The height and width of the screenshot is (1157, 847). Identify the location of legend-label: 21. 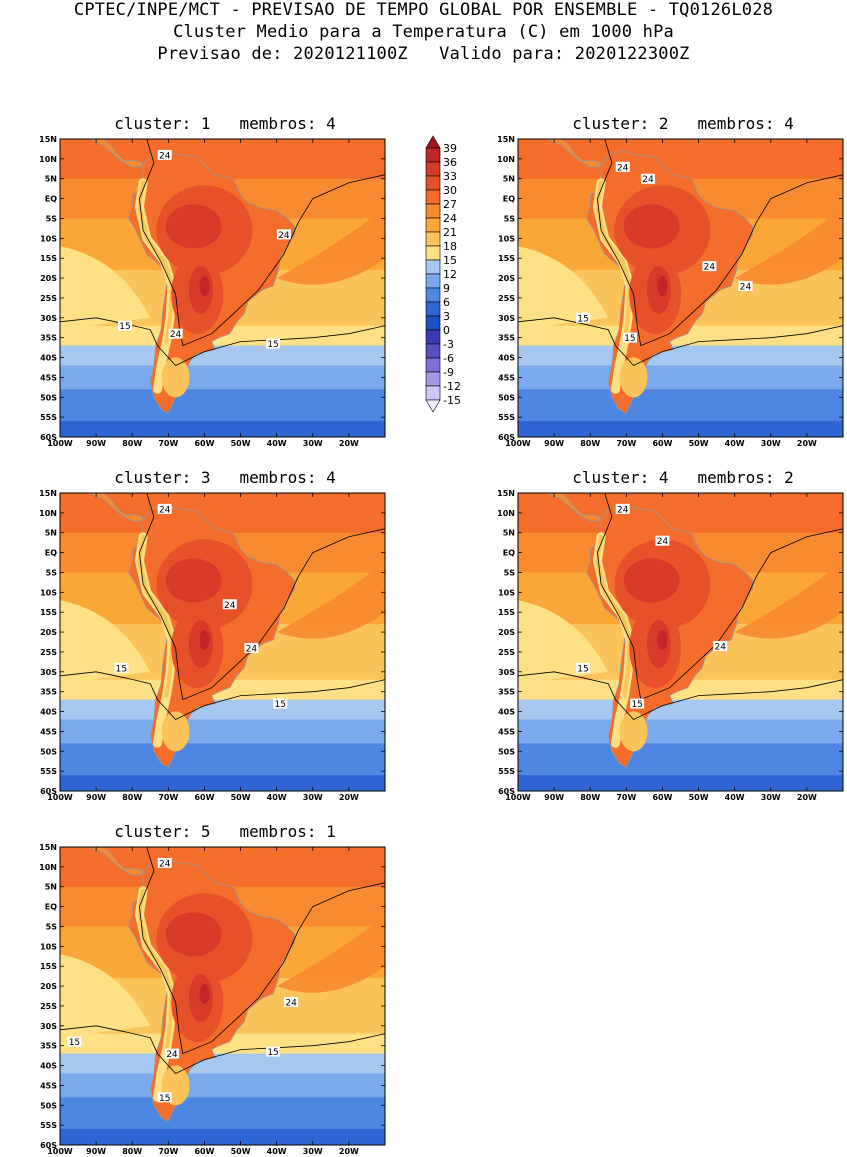
(450, 232).